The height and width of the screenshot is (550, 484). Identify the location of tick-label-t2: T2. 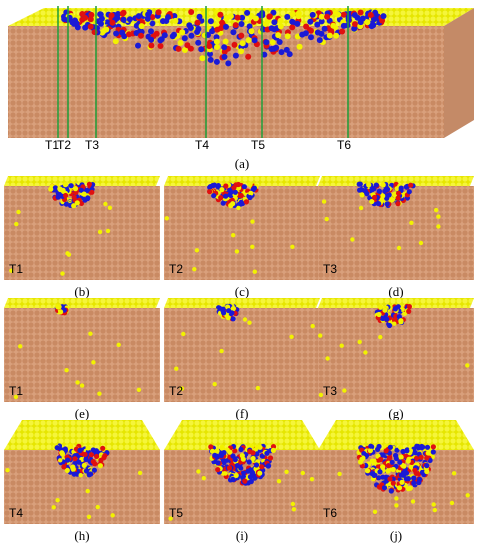
(64, 145).